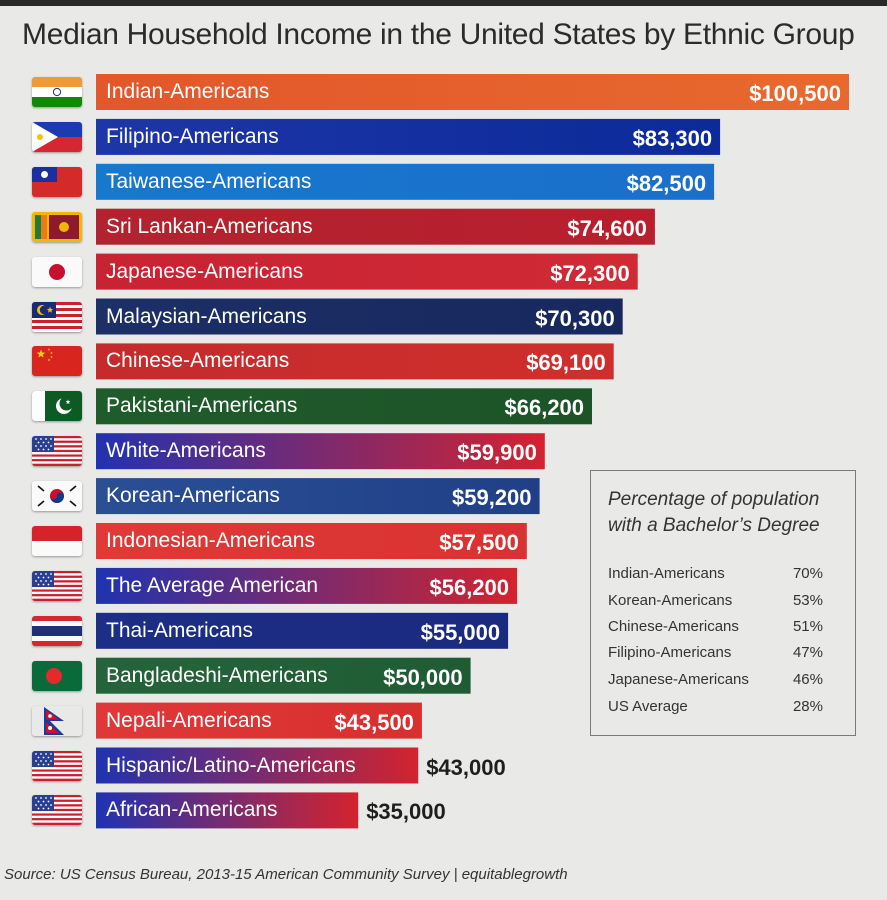 This screenshot has width=887, height=900. What do you see at coordinates (57, 496) in the screenshot?
I see `flag-south-korea-icon` at bounding box center [57, 496].